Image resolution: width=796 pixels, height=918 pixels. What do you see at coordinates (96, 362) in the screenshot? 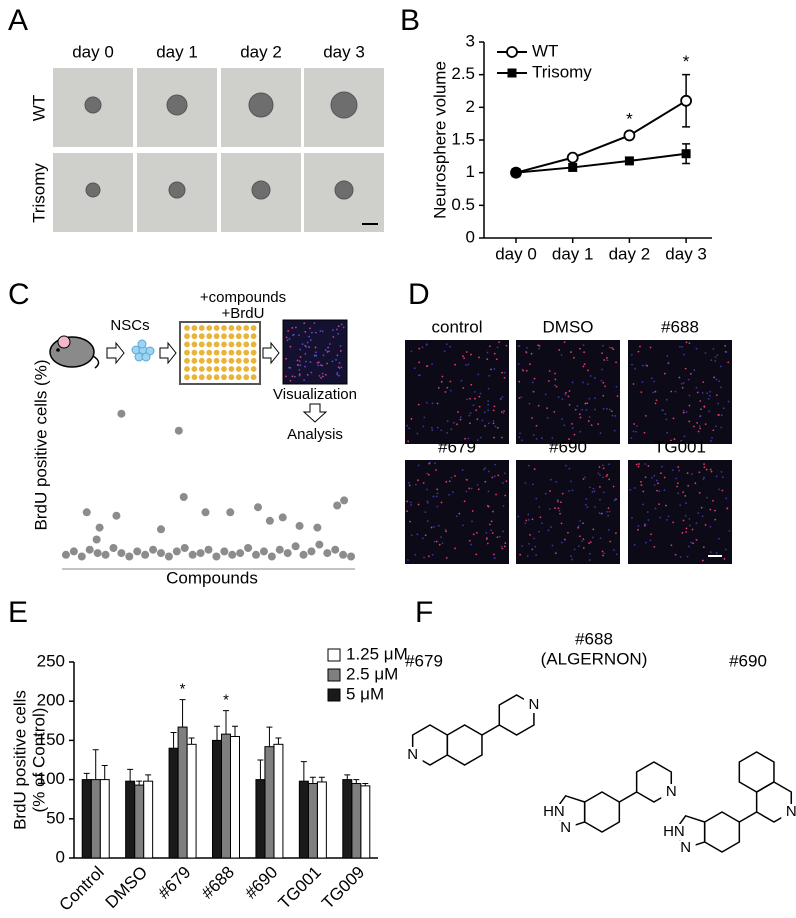
I see `mouse-tail` at bounding box center [96, 362].